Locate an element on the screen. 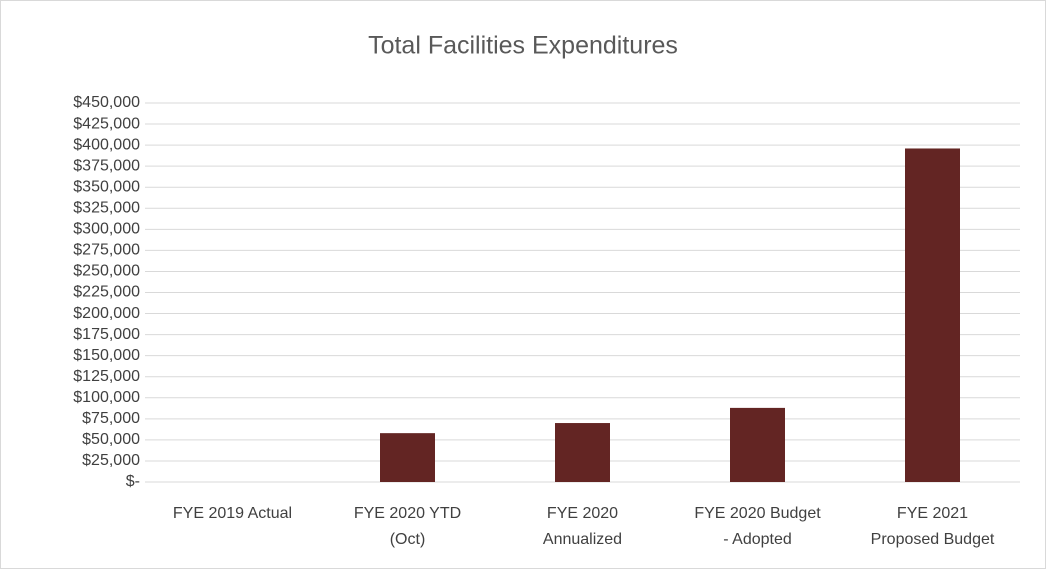  x-tick-label: Proposed Budget is located at coordinates (933, 539).